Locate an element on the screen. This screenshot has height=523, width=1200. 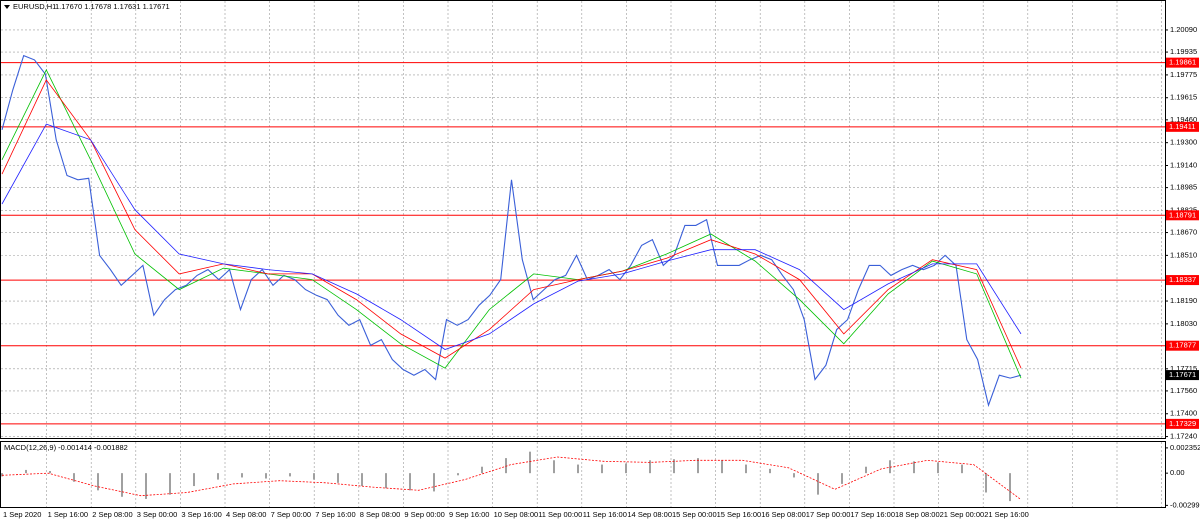
y-tick-label: 1.18510 is located at coordinates (1183, 254).